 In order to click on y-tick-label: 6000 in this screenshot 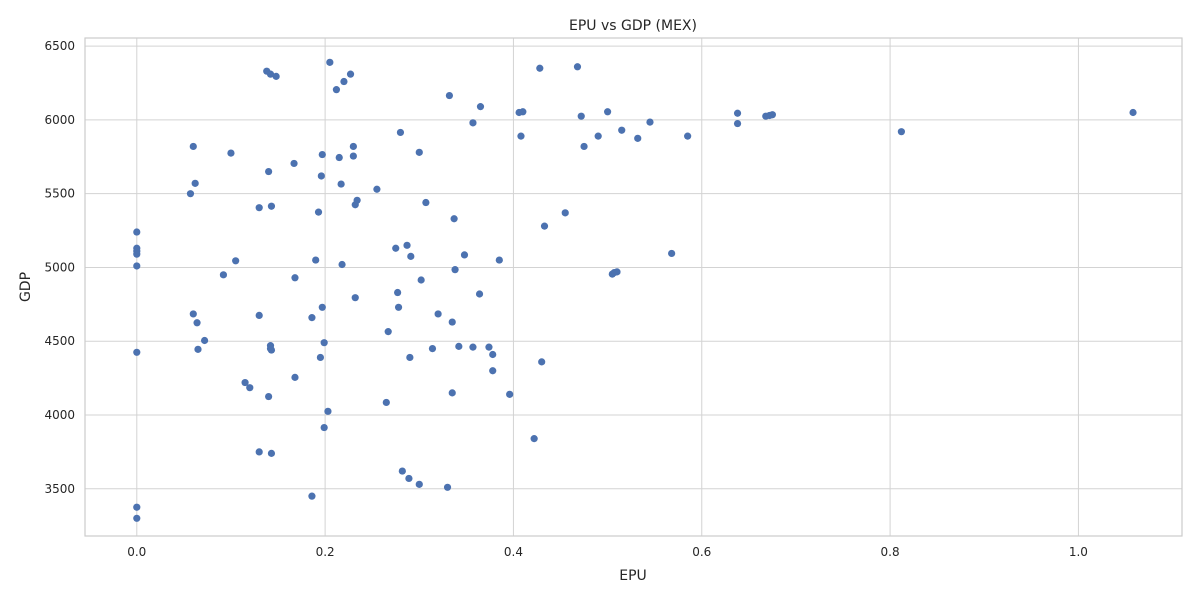, I will do `click(59, 120)`.